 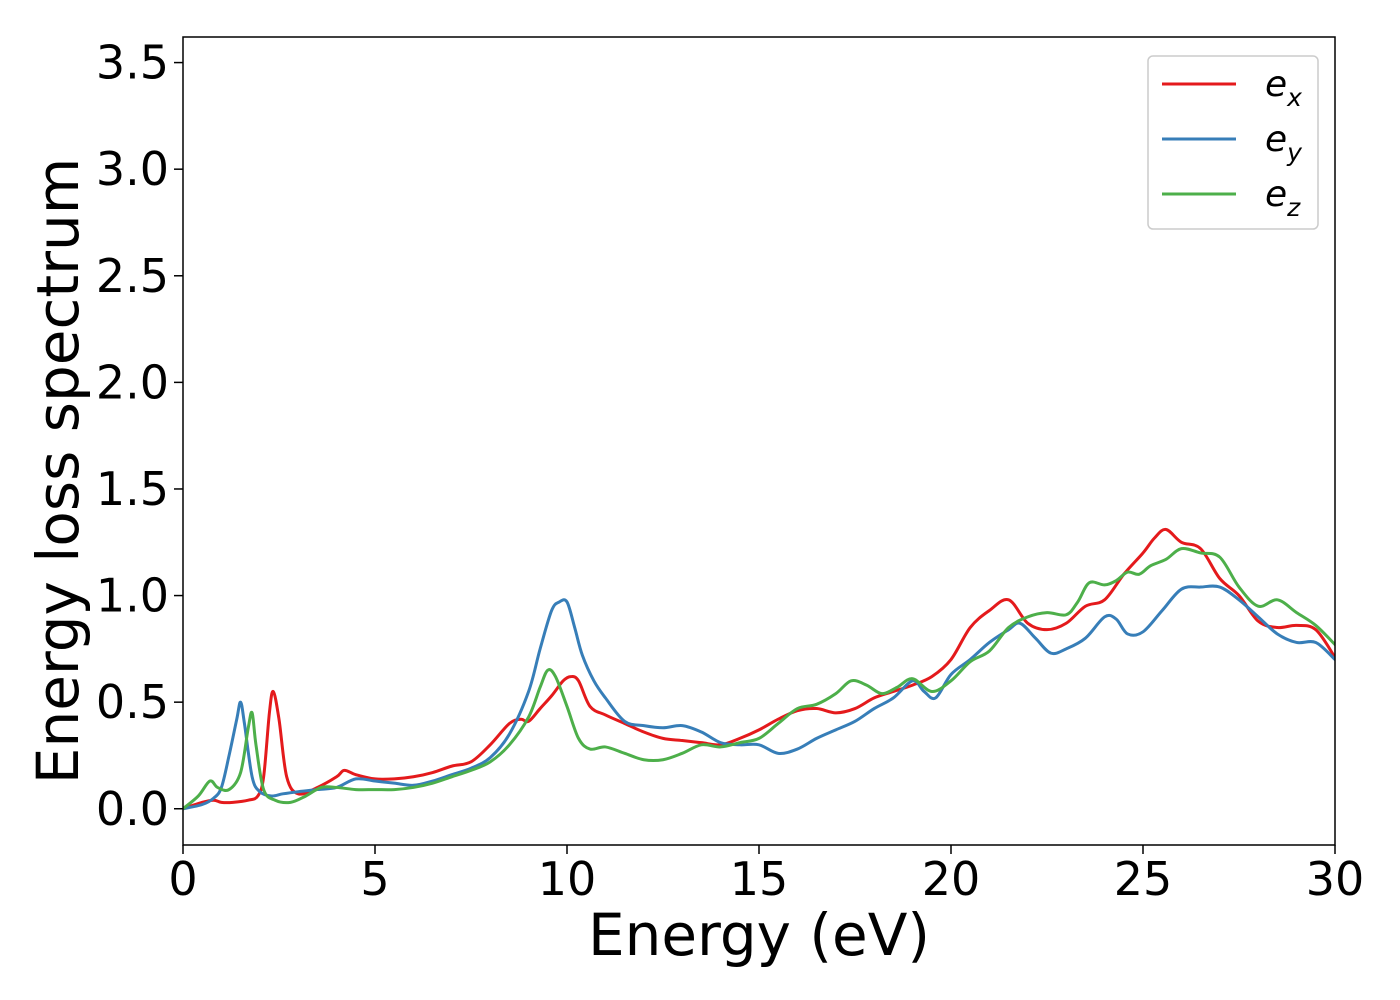 What do you see at coordinates (759, 935) in the screenshot?
I see `x-axis-title: Energy (eV)` at bounding box center [759, 935].